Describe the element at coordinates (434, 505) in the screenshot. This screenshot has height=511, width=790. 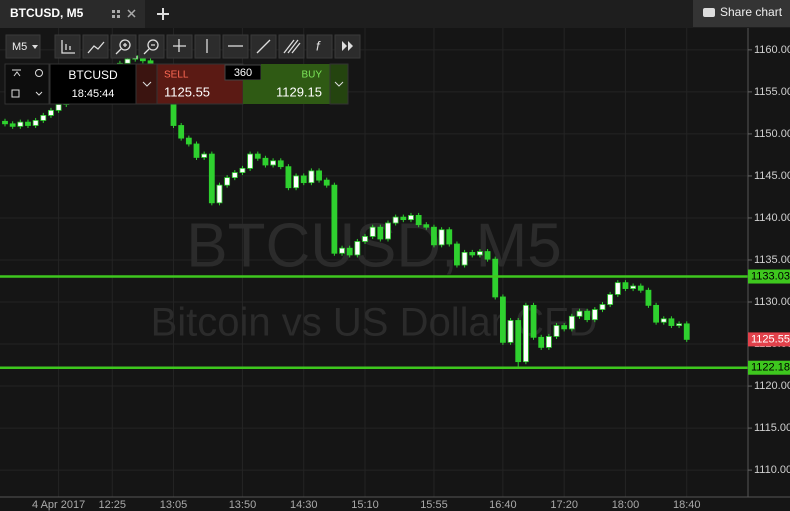
I see `x-tick-label: 15:55` at that location.